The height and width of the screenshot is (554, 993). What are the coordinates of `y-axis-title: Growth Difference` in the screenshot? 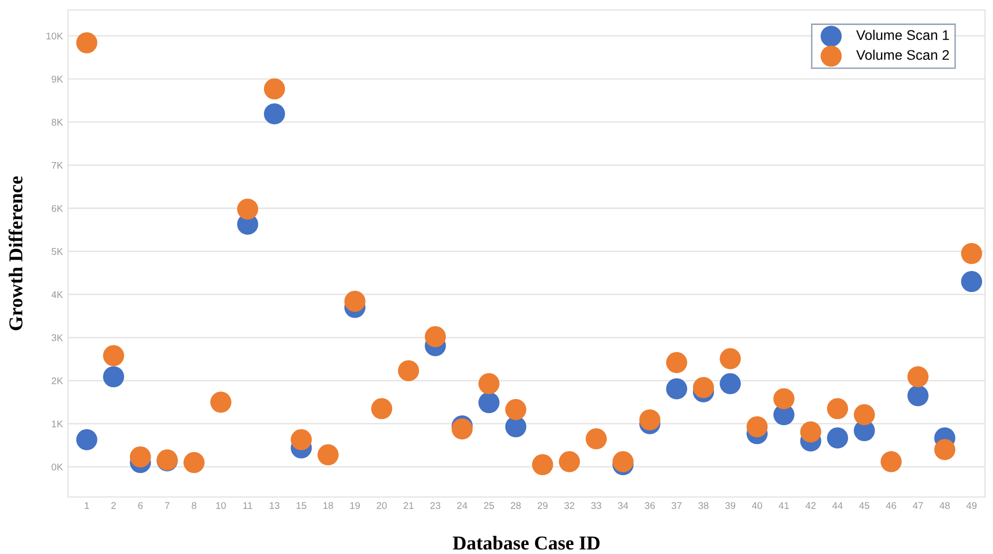 It's located at (15, 253).